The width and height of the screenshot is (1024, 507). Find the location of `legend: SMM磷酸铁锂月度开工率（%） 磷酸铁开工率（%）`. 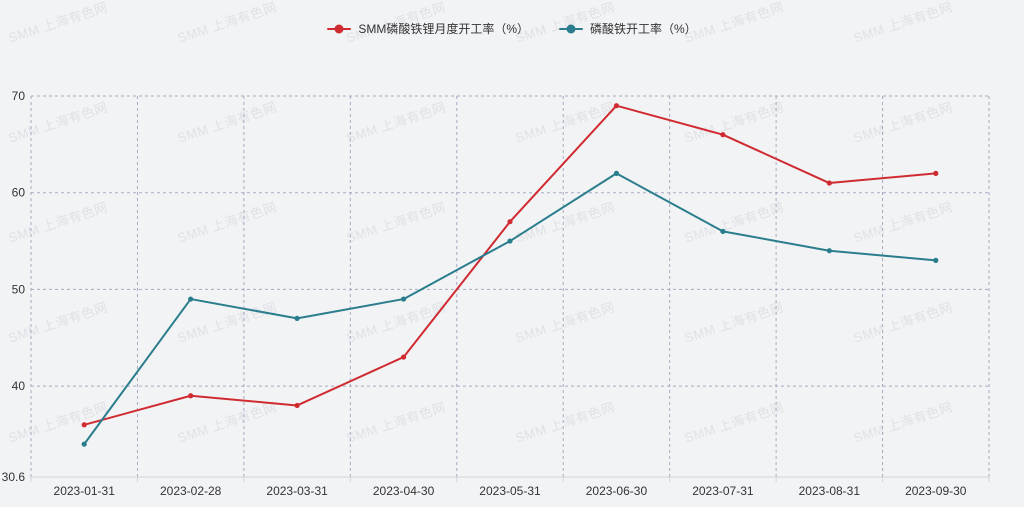

legend: SMM磷酸铁锂月度开工率（%） 磷酸铁开工率（%） is located at coordinates (512, 28).